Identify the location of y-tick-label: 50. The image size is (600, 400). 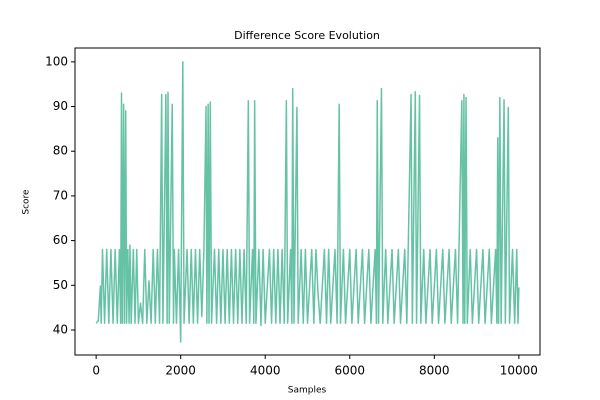
(60, 285).